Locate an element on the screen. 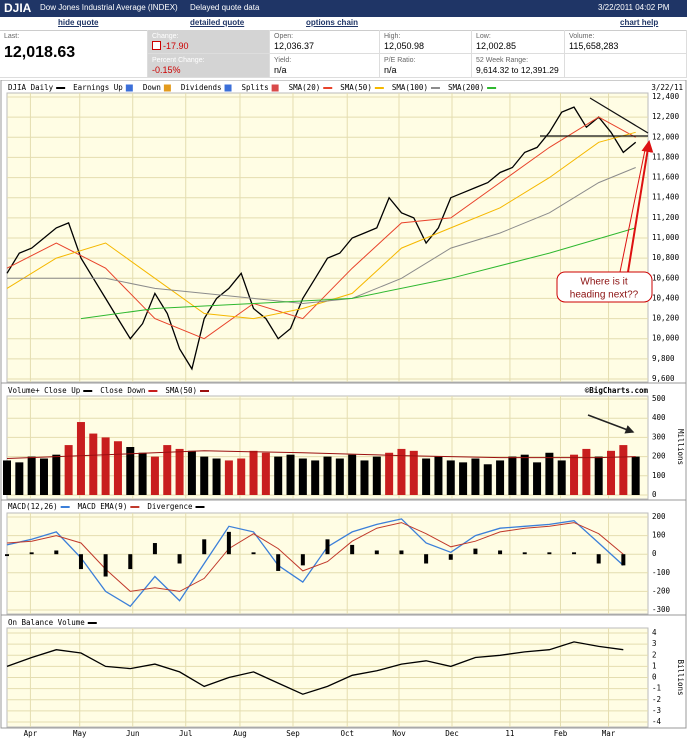  legend-label: Down is located at coordinates (152, 87).